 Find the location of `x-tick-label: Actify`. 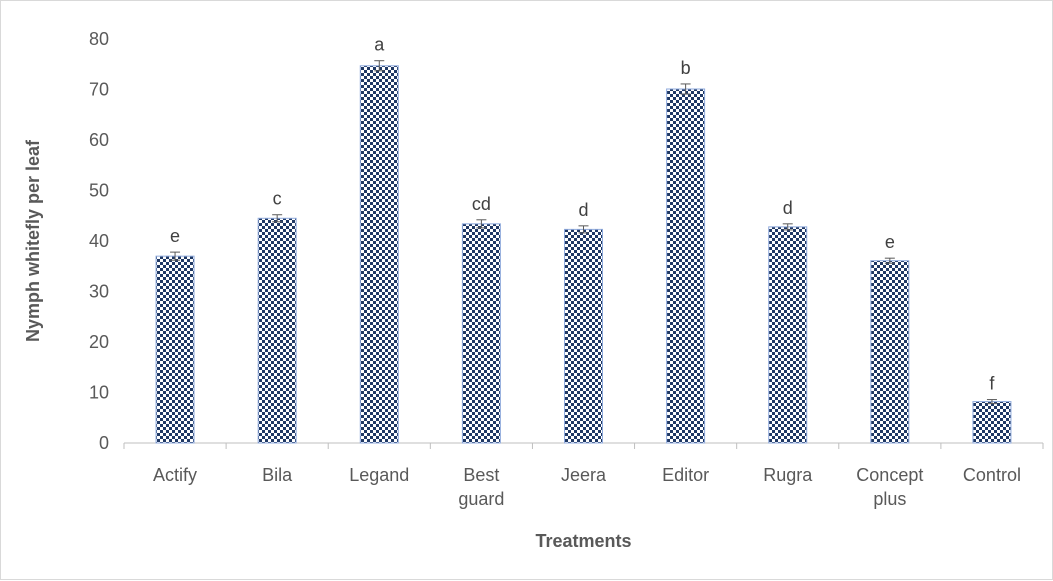

x-tick-label: Actify is located at coordinates (175, 475).